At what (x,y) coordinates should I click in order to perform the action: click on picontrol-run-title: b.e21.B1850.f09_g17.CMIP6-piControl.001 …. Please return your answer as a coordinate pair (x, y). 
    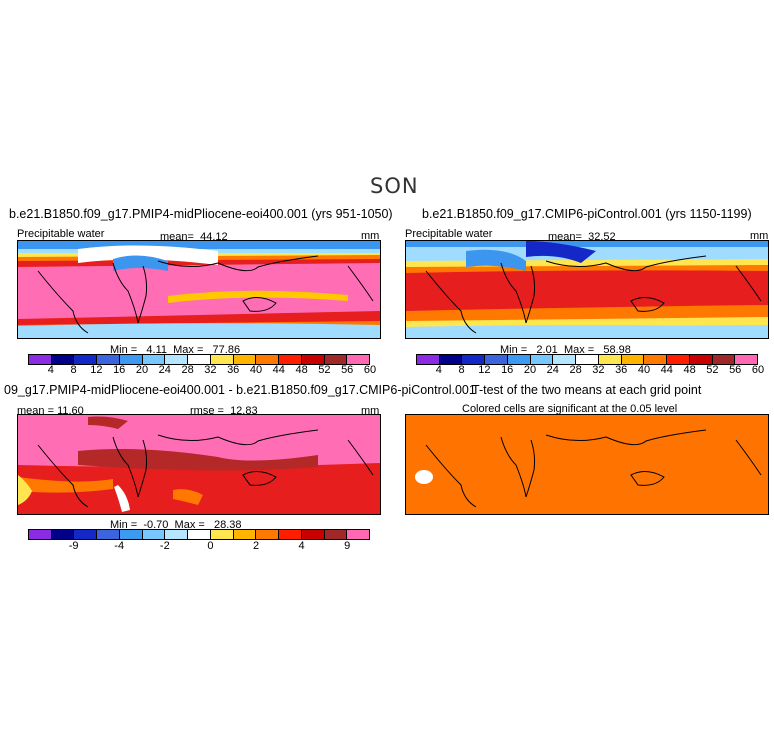
    Looking at the image, I should click on (587, 214).